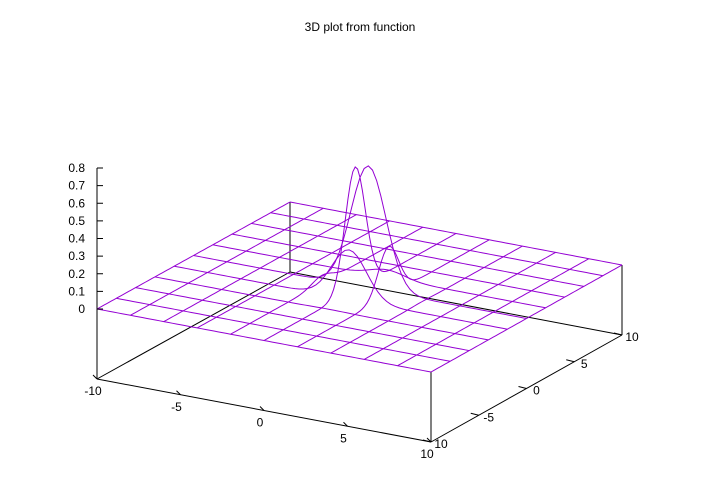 Image resolution: width=720 pixels, height=504 pixels. I want to click on y-tick-label: 0, so click(536, 391).